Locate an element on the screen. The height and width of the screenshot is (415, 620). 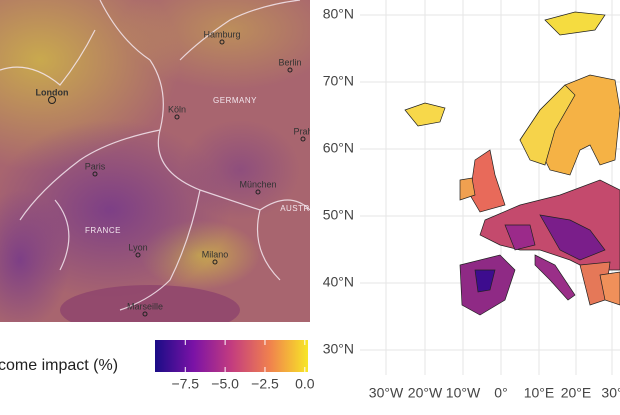
city-label: Lyon is located at coordinates (137, 247).